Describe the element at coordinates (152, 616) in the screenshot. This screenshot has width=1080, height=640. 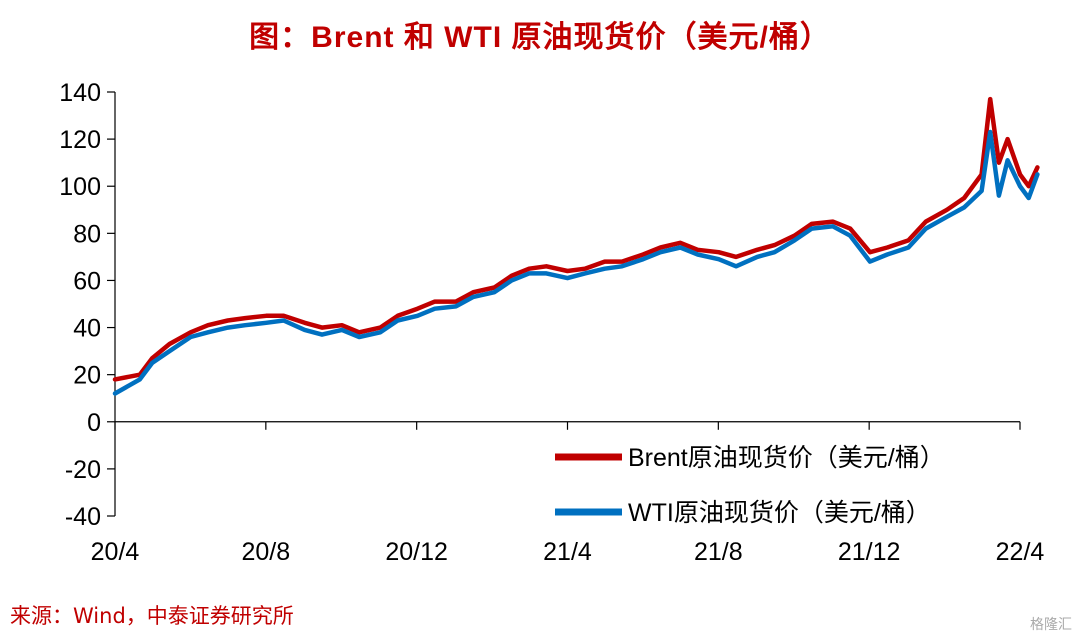
I see `source-note: 来源：Wind，中泰证券研究所` at that location.